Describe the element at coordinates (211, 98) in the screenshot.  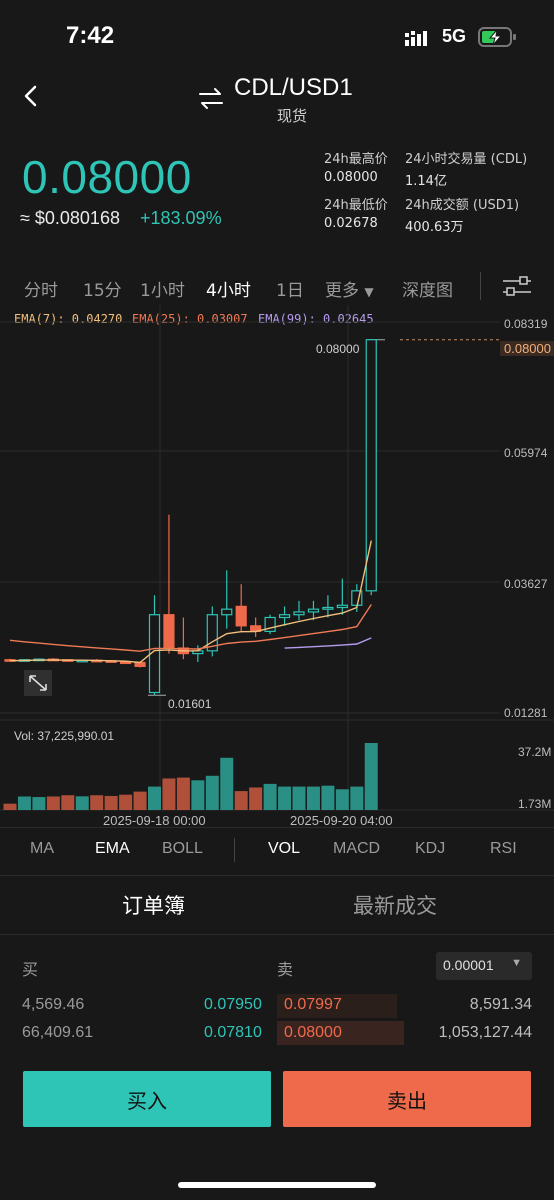
I see `swap-pair-icon` at that location.